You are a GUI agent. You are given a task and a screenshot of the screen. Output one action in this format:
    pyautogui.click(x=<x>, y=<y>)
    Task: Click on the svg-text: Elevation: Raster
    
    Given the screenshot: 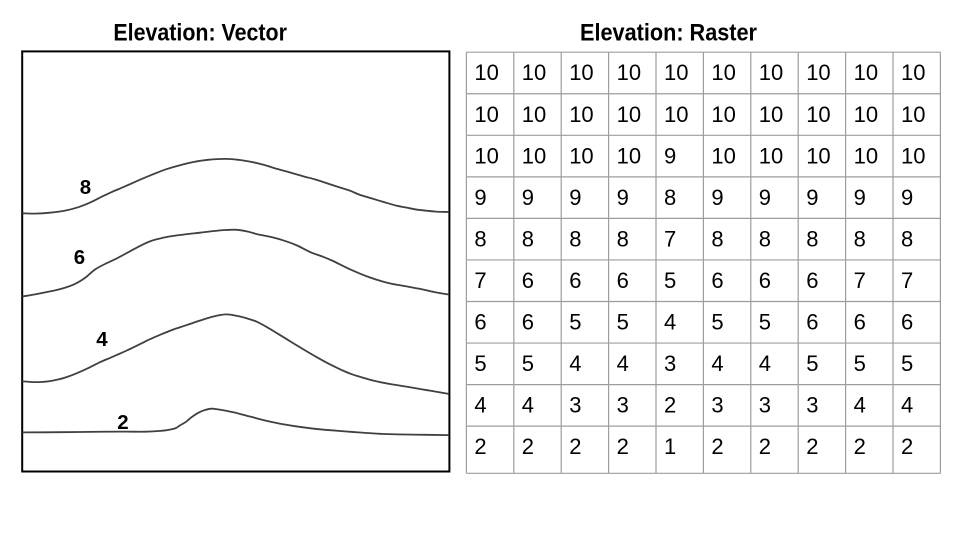 What is the action you would take?
    pyautogui.click(x=668, y=32)
    